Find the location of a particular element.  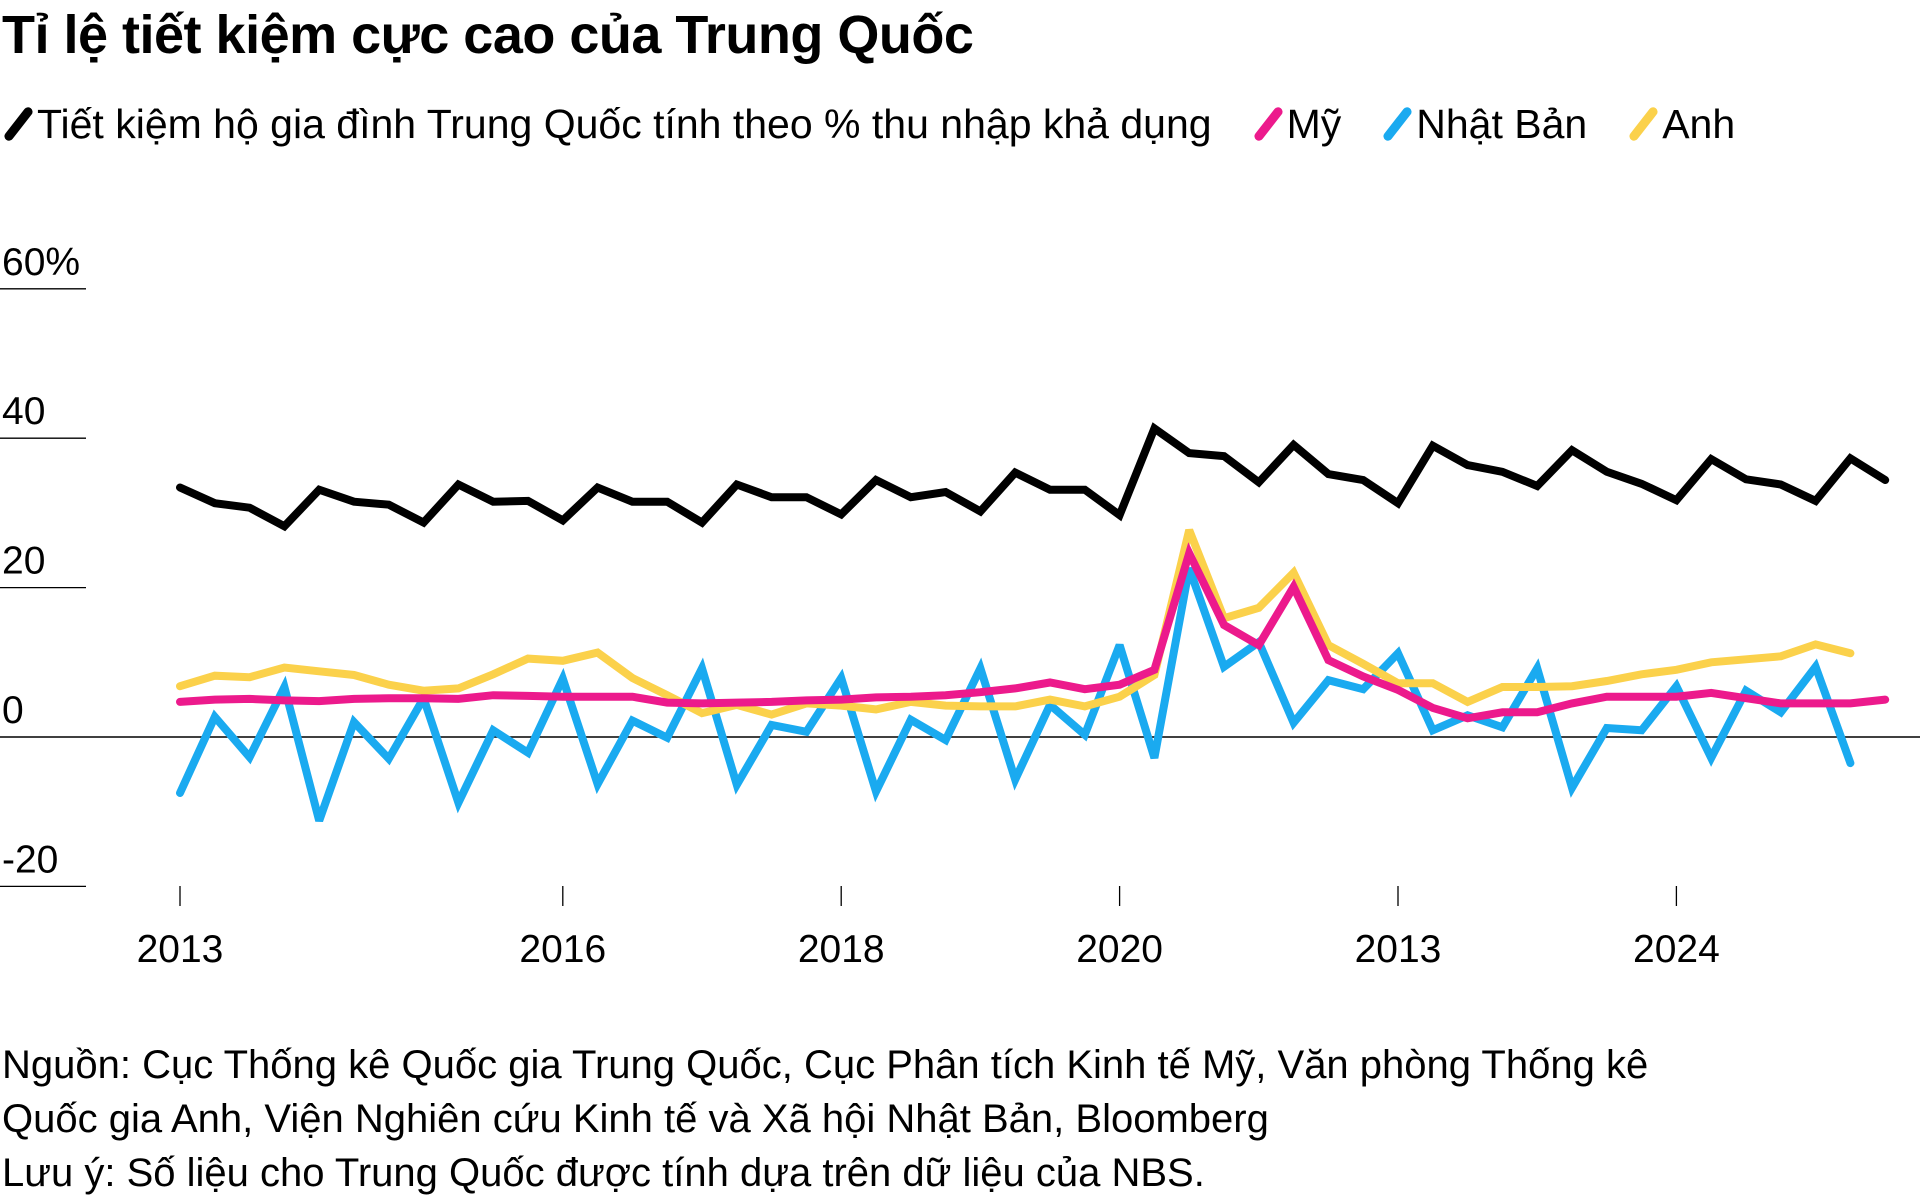

y-tick-label: 0 is located at coordinates (13, 710).